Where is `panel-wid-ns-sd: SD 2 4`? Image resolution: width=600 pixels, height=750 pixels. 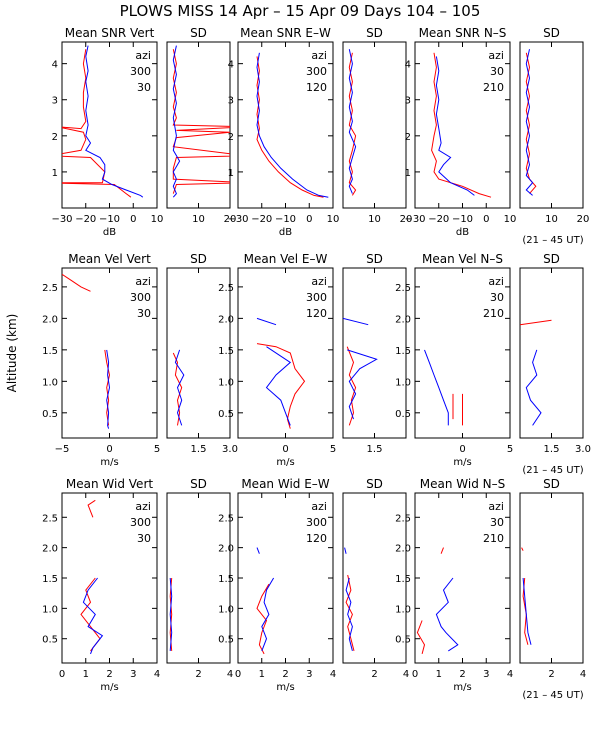 panel-wid-ns-sd: SD 2 4 is located at coordinates (552, 578).